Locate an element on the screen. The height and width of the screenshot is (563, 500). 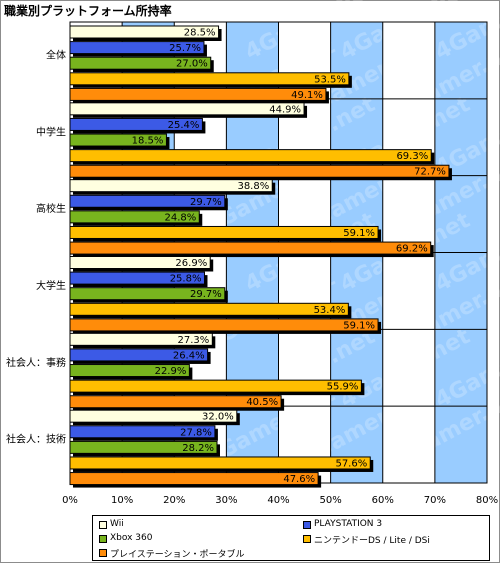
bar-value-label: 49.1% is located at coordinates (307, 95).